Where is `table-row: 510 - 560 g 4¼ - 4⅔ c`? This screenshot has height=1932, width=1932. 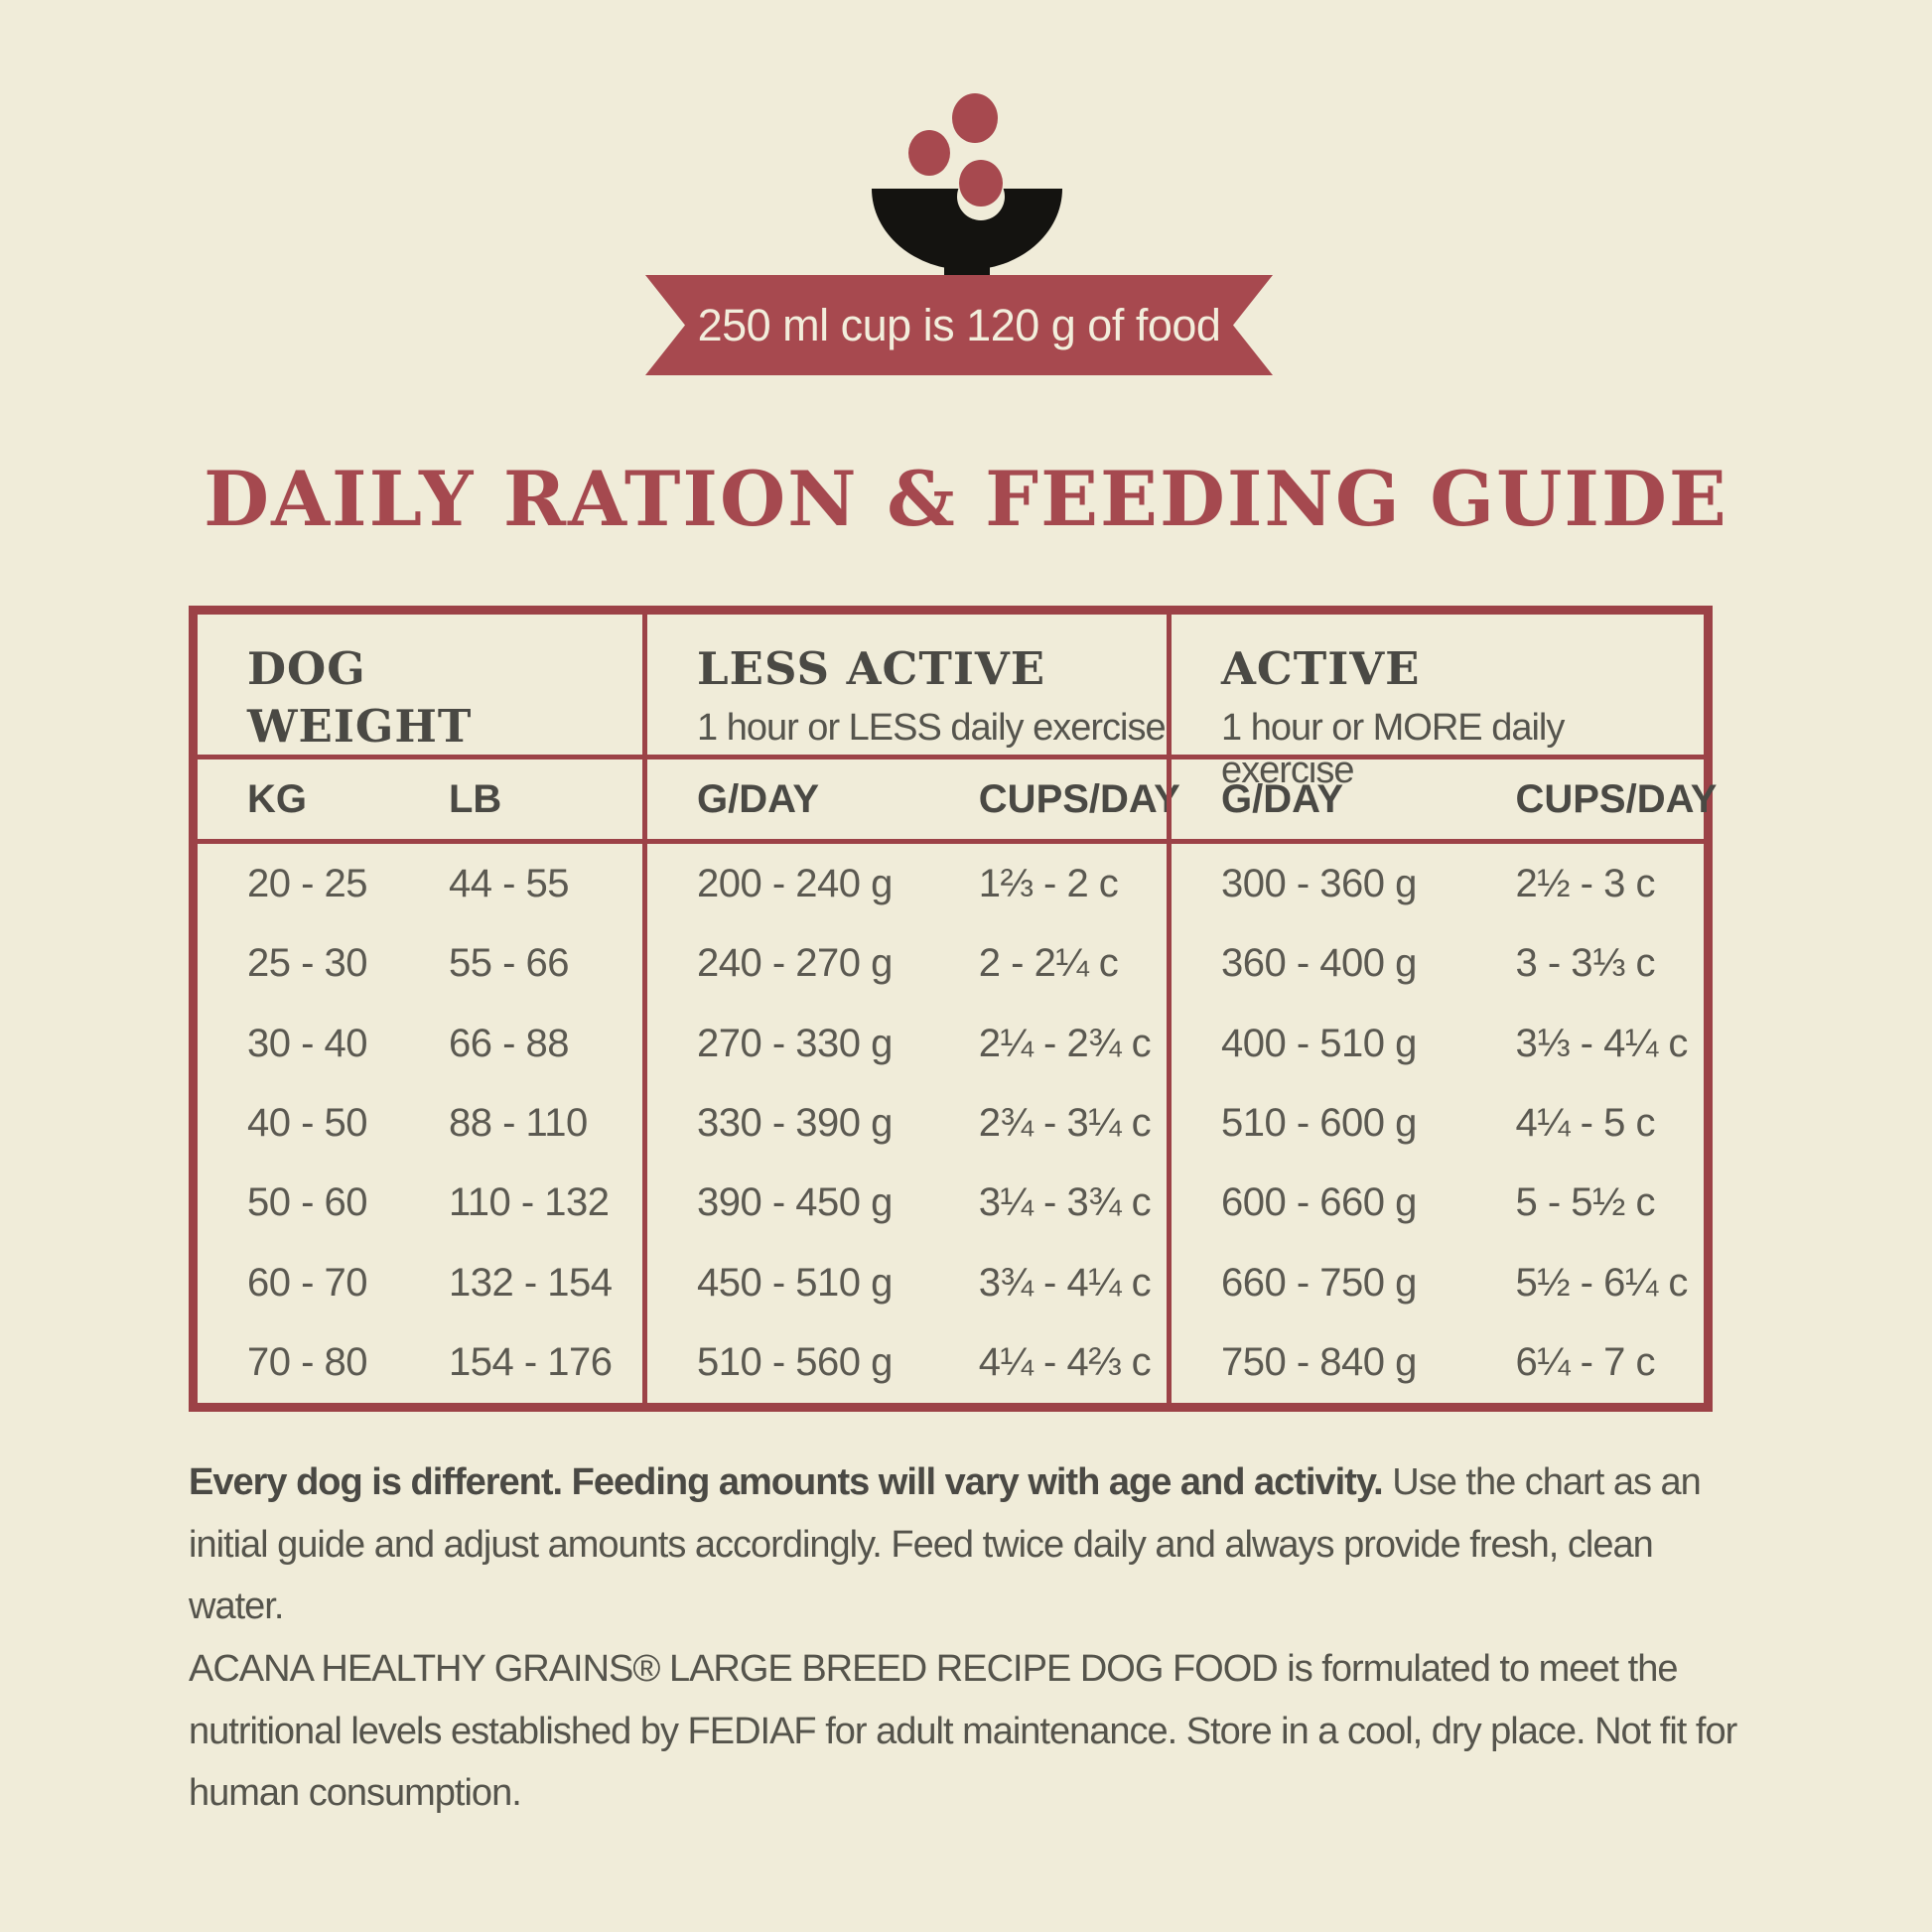 table-row: 510 - 560 g 4¼ - 4⅔ c is located at coordinates (907, 1363).